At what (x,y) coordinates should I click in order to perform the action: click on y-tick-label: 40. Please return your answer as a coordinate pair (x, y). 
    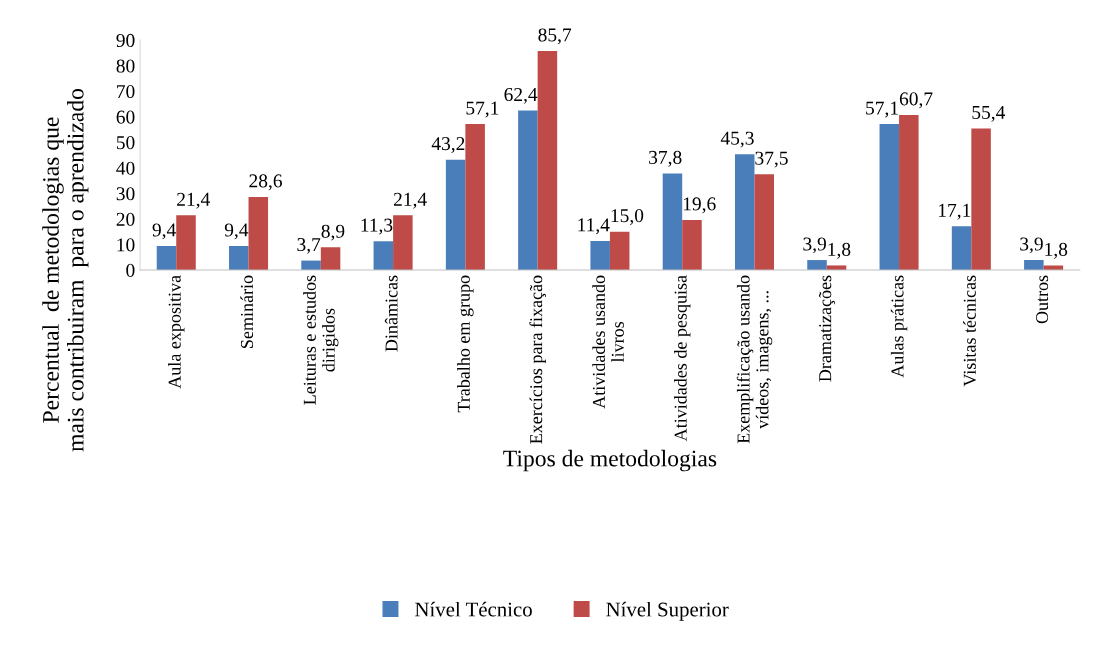
    Looking at the image, I should click on (125, 168).